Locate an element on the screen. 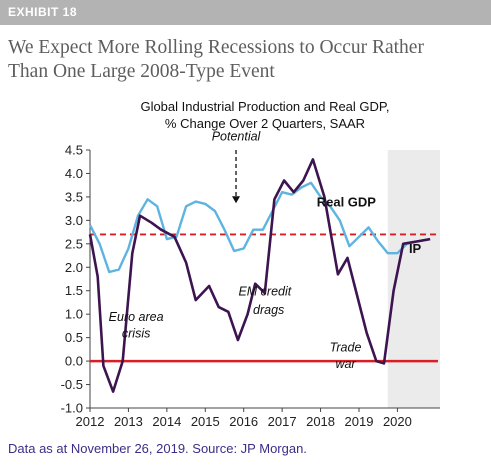 This screenshot has height=466, width=491. x-tick-label: 2020 is located at coordinates (397, 421).